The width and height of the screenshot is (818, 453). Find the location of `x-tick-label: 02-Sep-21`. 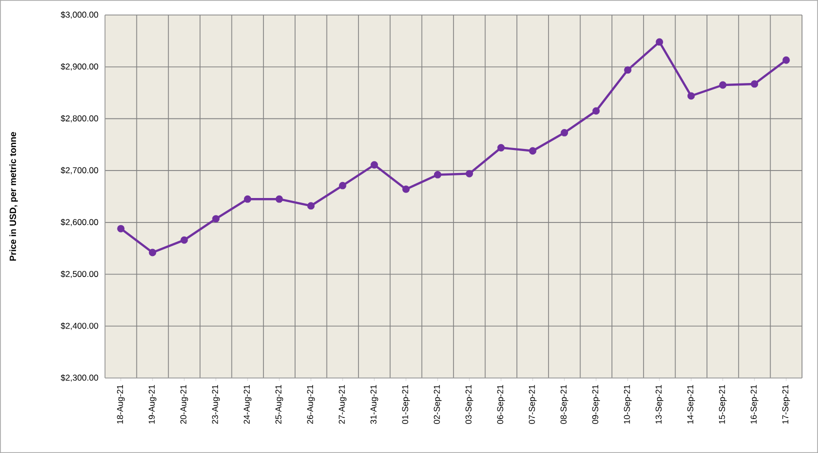

x-tick-label: 02-Sep-21 is located at coordinates (438, 404).